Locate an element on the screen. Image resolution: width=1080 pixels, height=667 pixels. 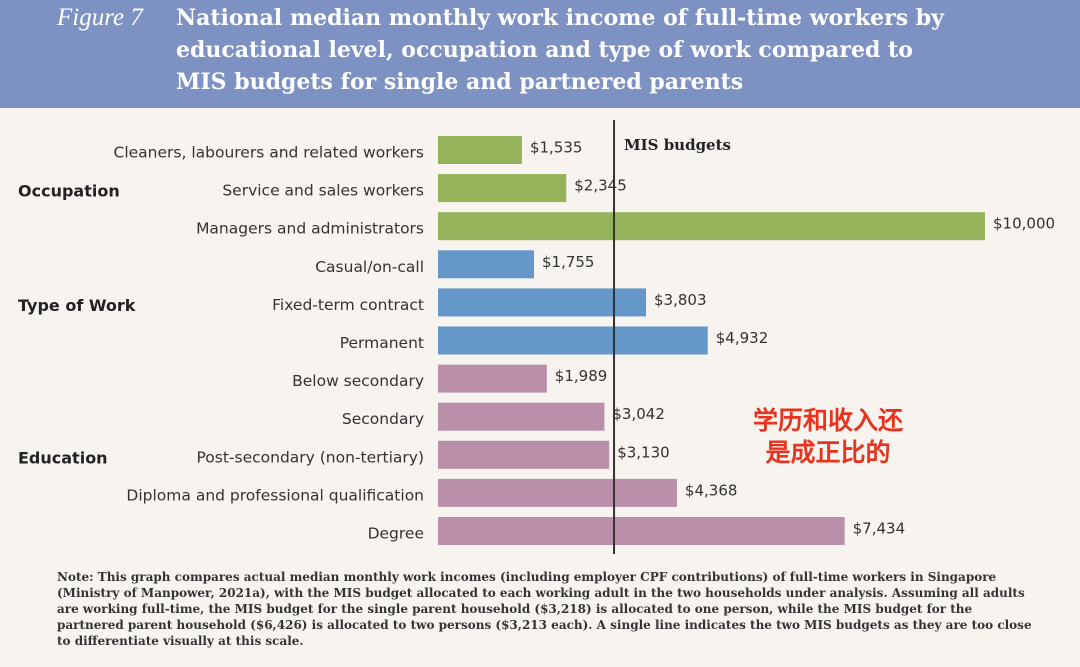
category-label: Managers and administrators is located at coordinates (310, 229).